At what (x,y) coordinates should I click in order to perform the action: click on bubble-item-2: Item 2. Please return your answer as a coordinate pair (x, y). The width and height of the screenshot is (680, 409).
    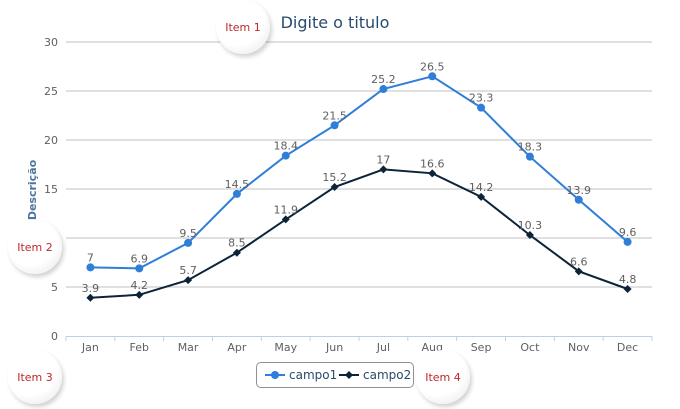
    Looking at the image, I should click on (35, 247).